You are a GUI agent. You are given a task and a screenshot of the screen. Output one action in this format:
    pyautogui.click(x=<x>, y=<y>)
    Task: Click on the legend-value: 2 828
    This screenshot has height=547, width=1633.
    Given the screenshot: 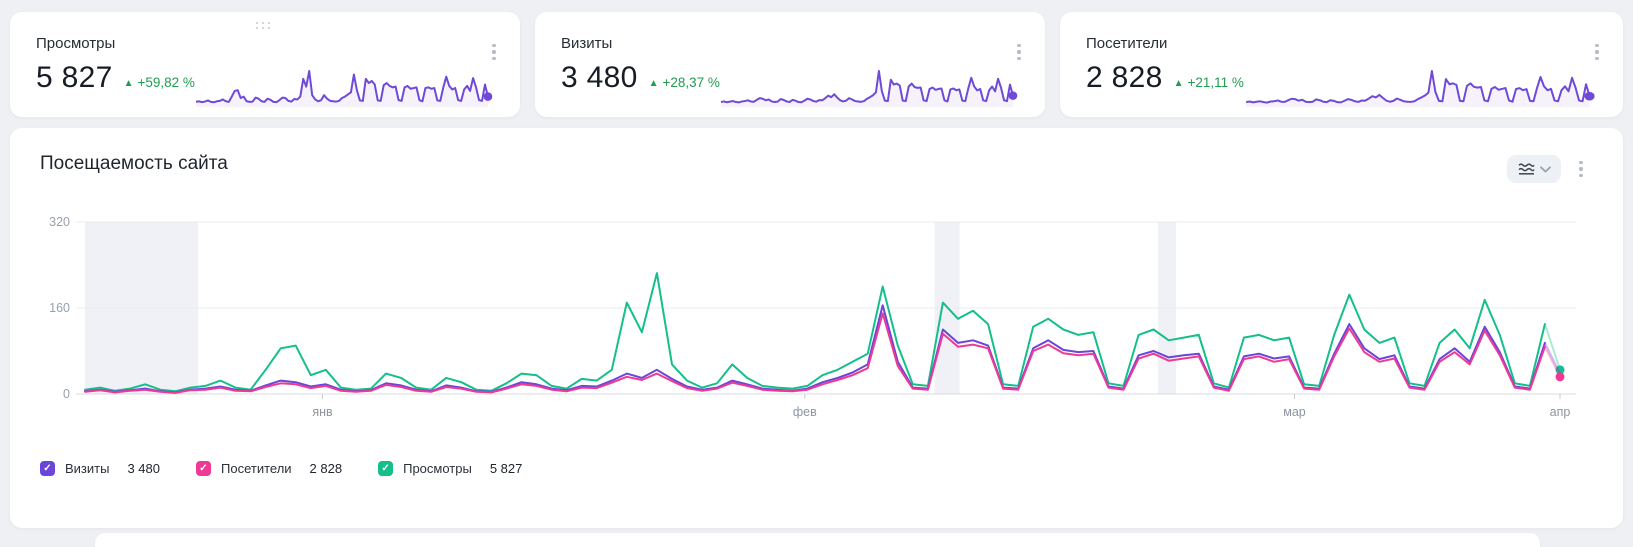 What is the action you would take?
    pyautogui.click(x=326, y=468)
    